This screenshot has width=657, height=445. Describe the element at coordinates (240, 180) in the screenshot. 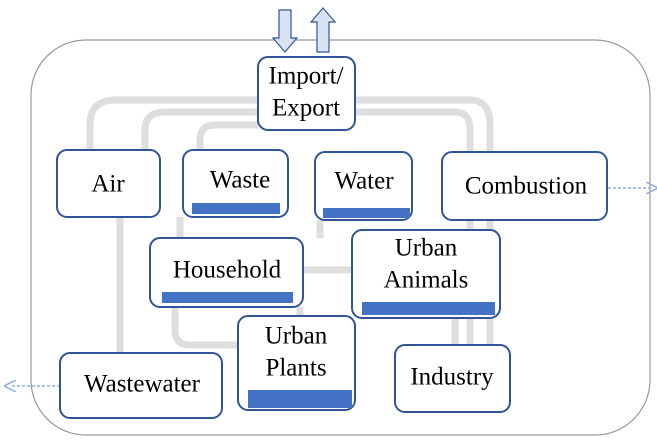

I see `node-label: Waste` at that location.